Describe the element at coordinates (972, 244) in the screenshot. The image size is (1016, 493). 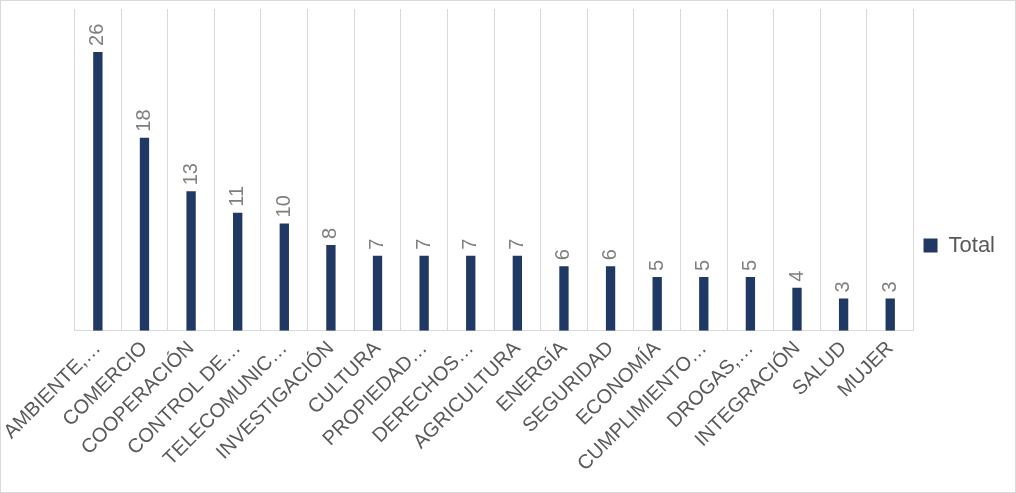
I see `legend-label: Total` at that location.